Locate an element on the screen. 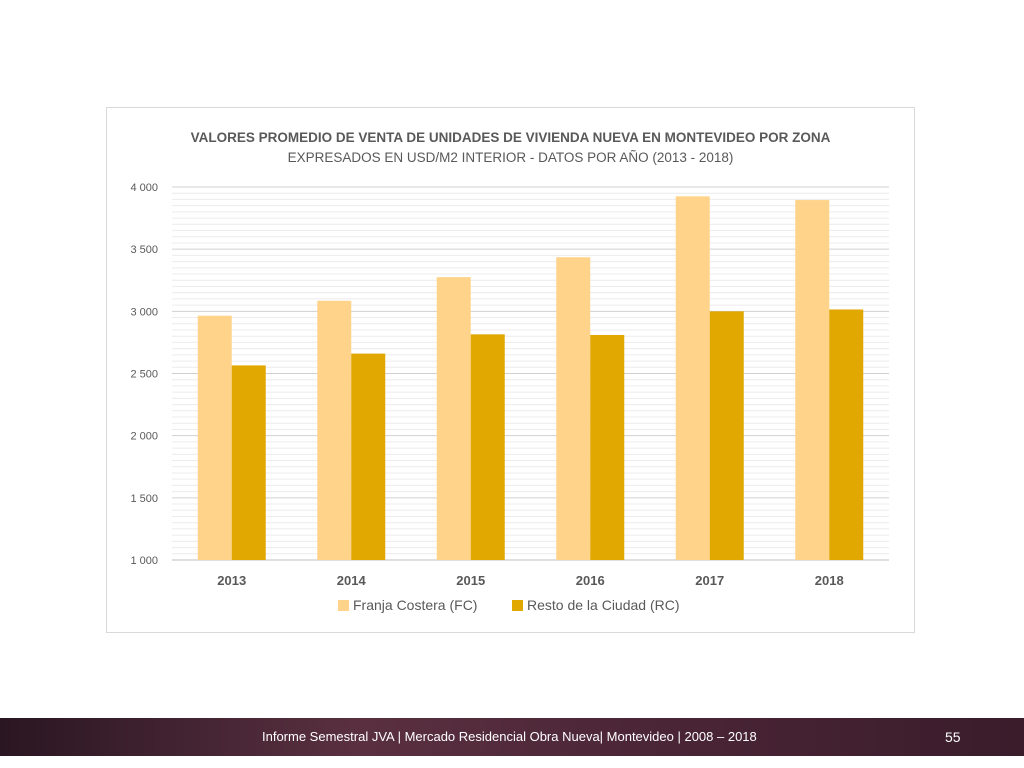 This screenshot has width=1024, height=768. bar-fc-2014 is located at coordinates (334, 430).